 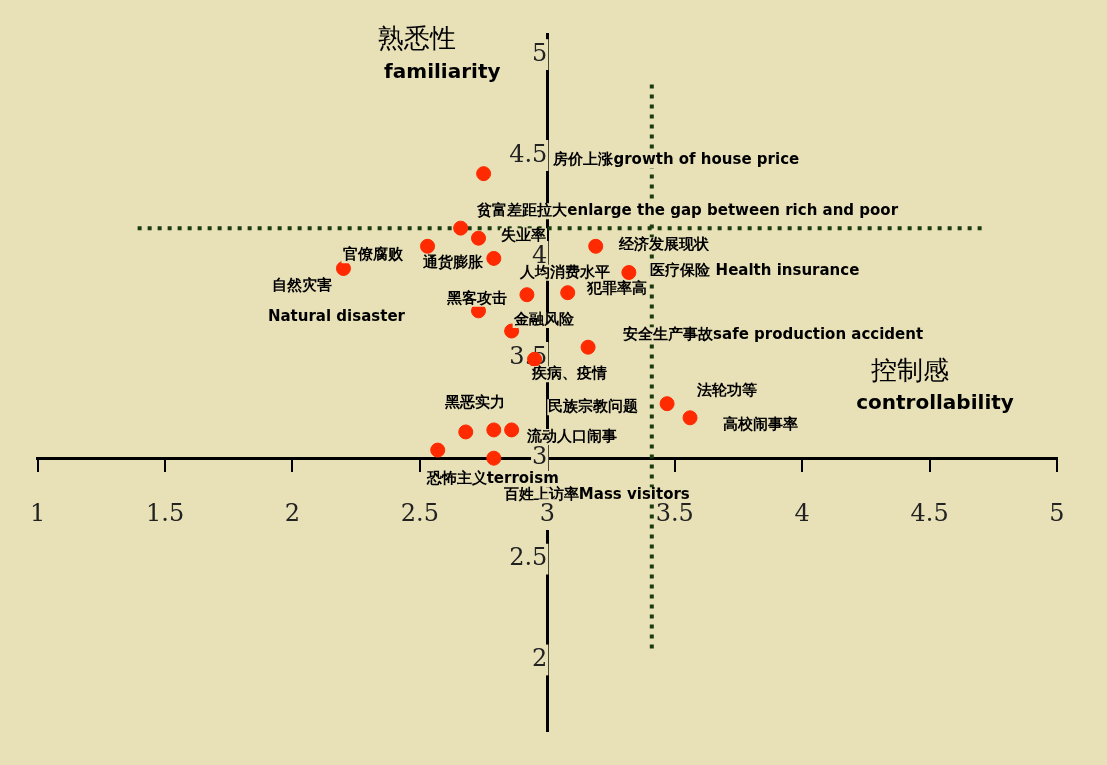 I want to click on annotation: 金融风险, so click(x=543, y=318).